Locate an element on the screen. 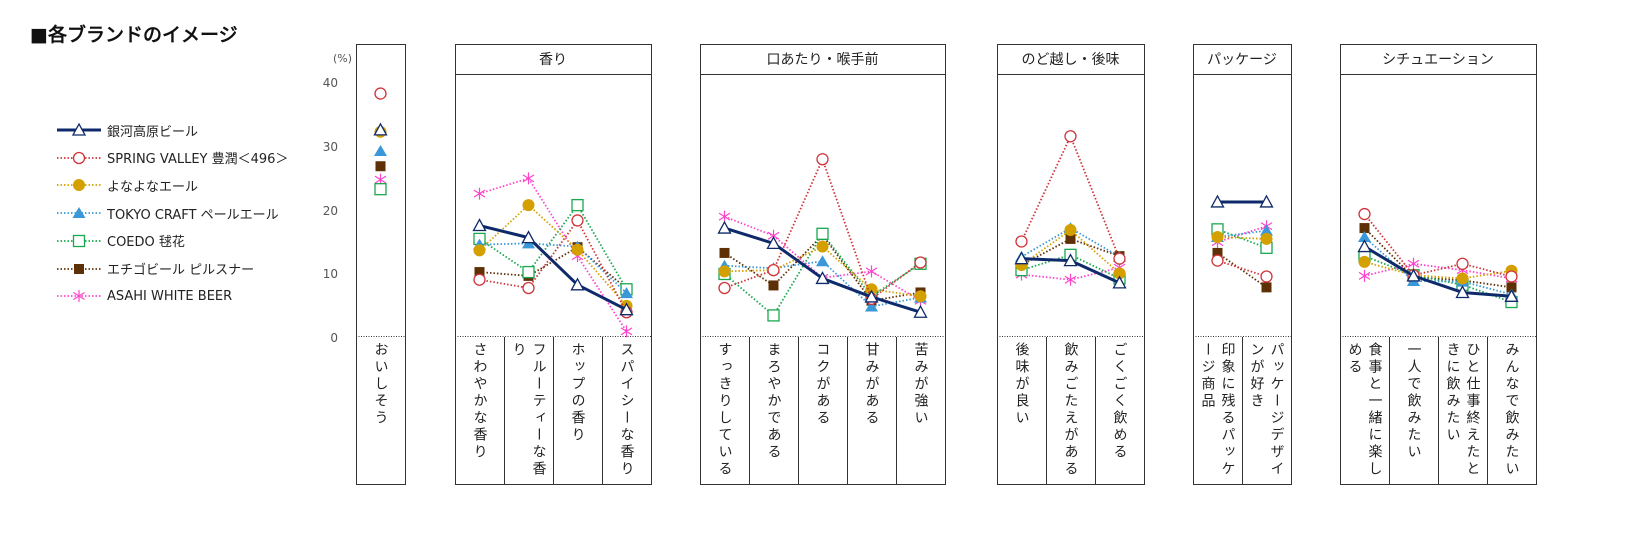 The height and width of the screenshot is (536, 1625). category-label-cell: おいしそう is located at coordinates (380, 412).